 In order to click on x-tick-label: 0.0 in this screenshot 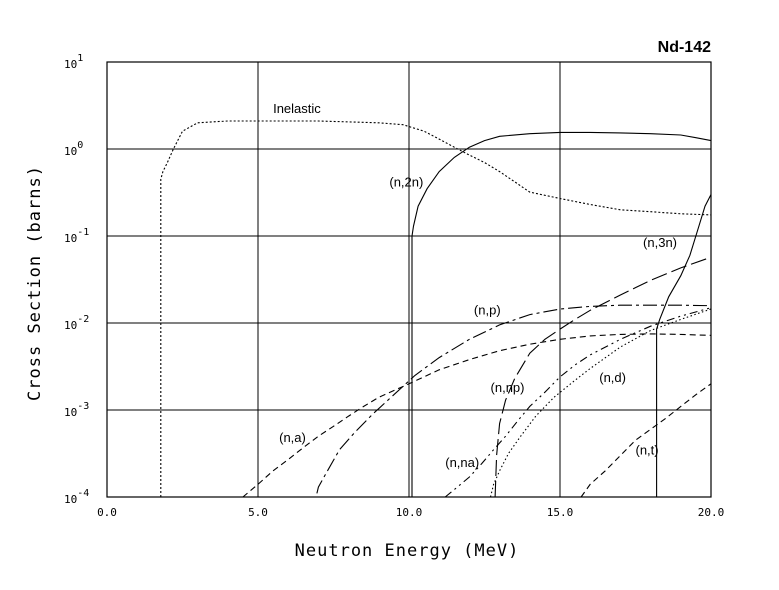, I will do `click(107, 512)`.